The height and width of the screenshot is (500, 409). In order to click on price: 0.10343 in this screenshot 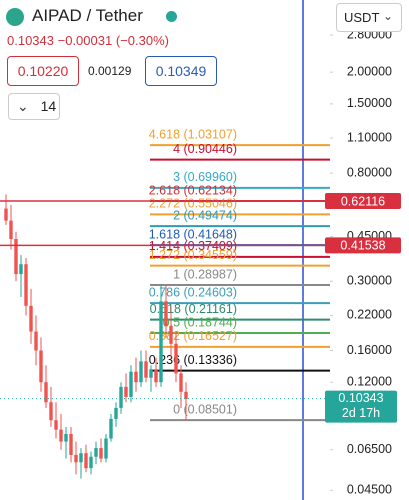, I will do `click(30, 40)`.